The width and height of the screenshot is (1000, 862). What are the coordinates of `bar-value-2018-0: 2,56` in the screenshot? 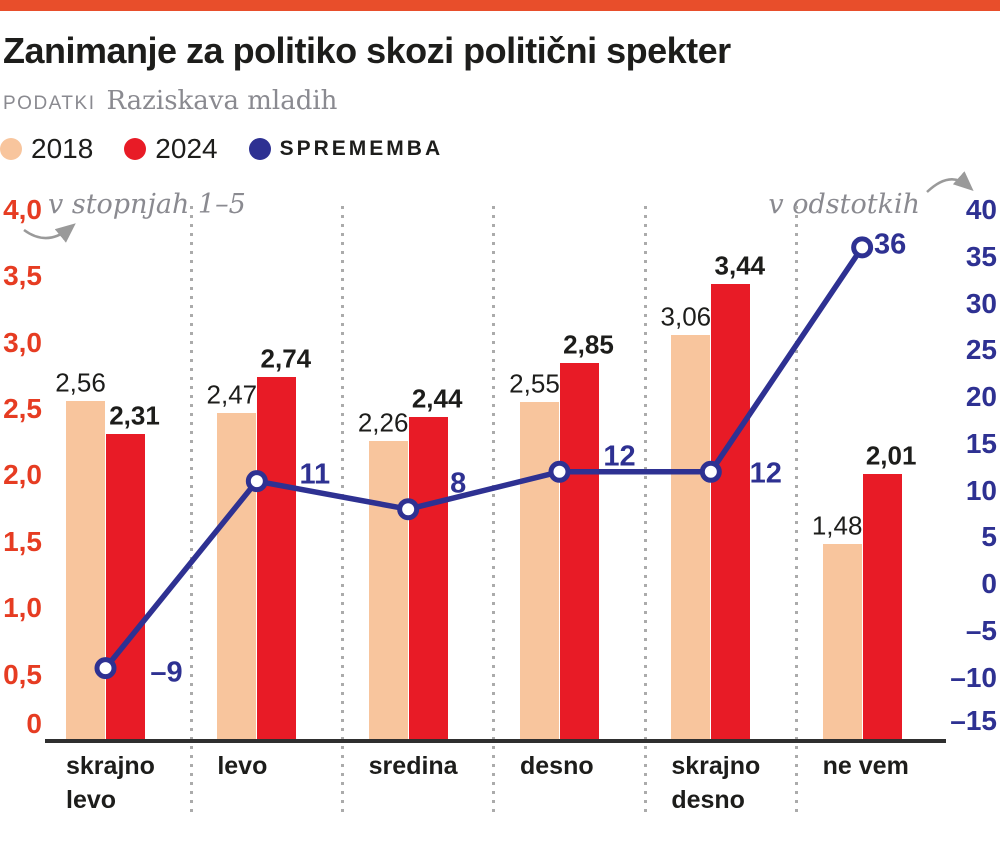 It's located at (80, 382).